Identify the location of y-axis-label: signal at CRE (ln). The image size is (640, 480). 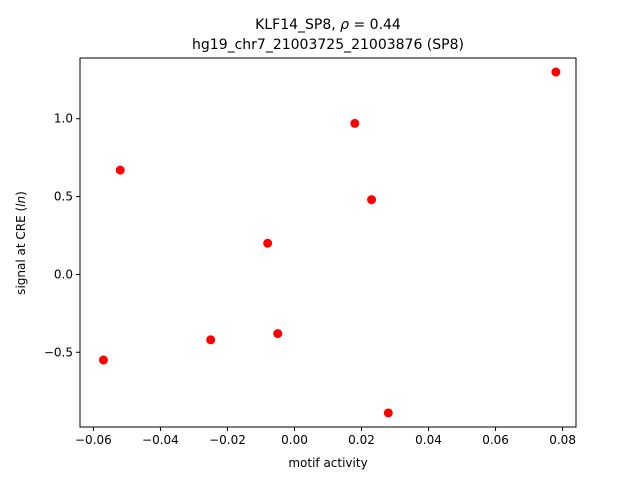
(21, 243).